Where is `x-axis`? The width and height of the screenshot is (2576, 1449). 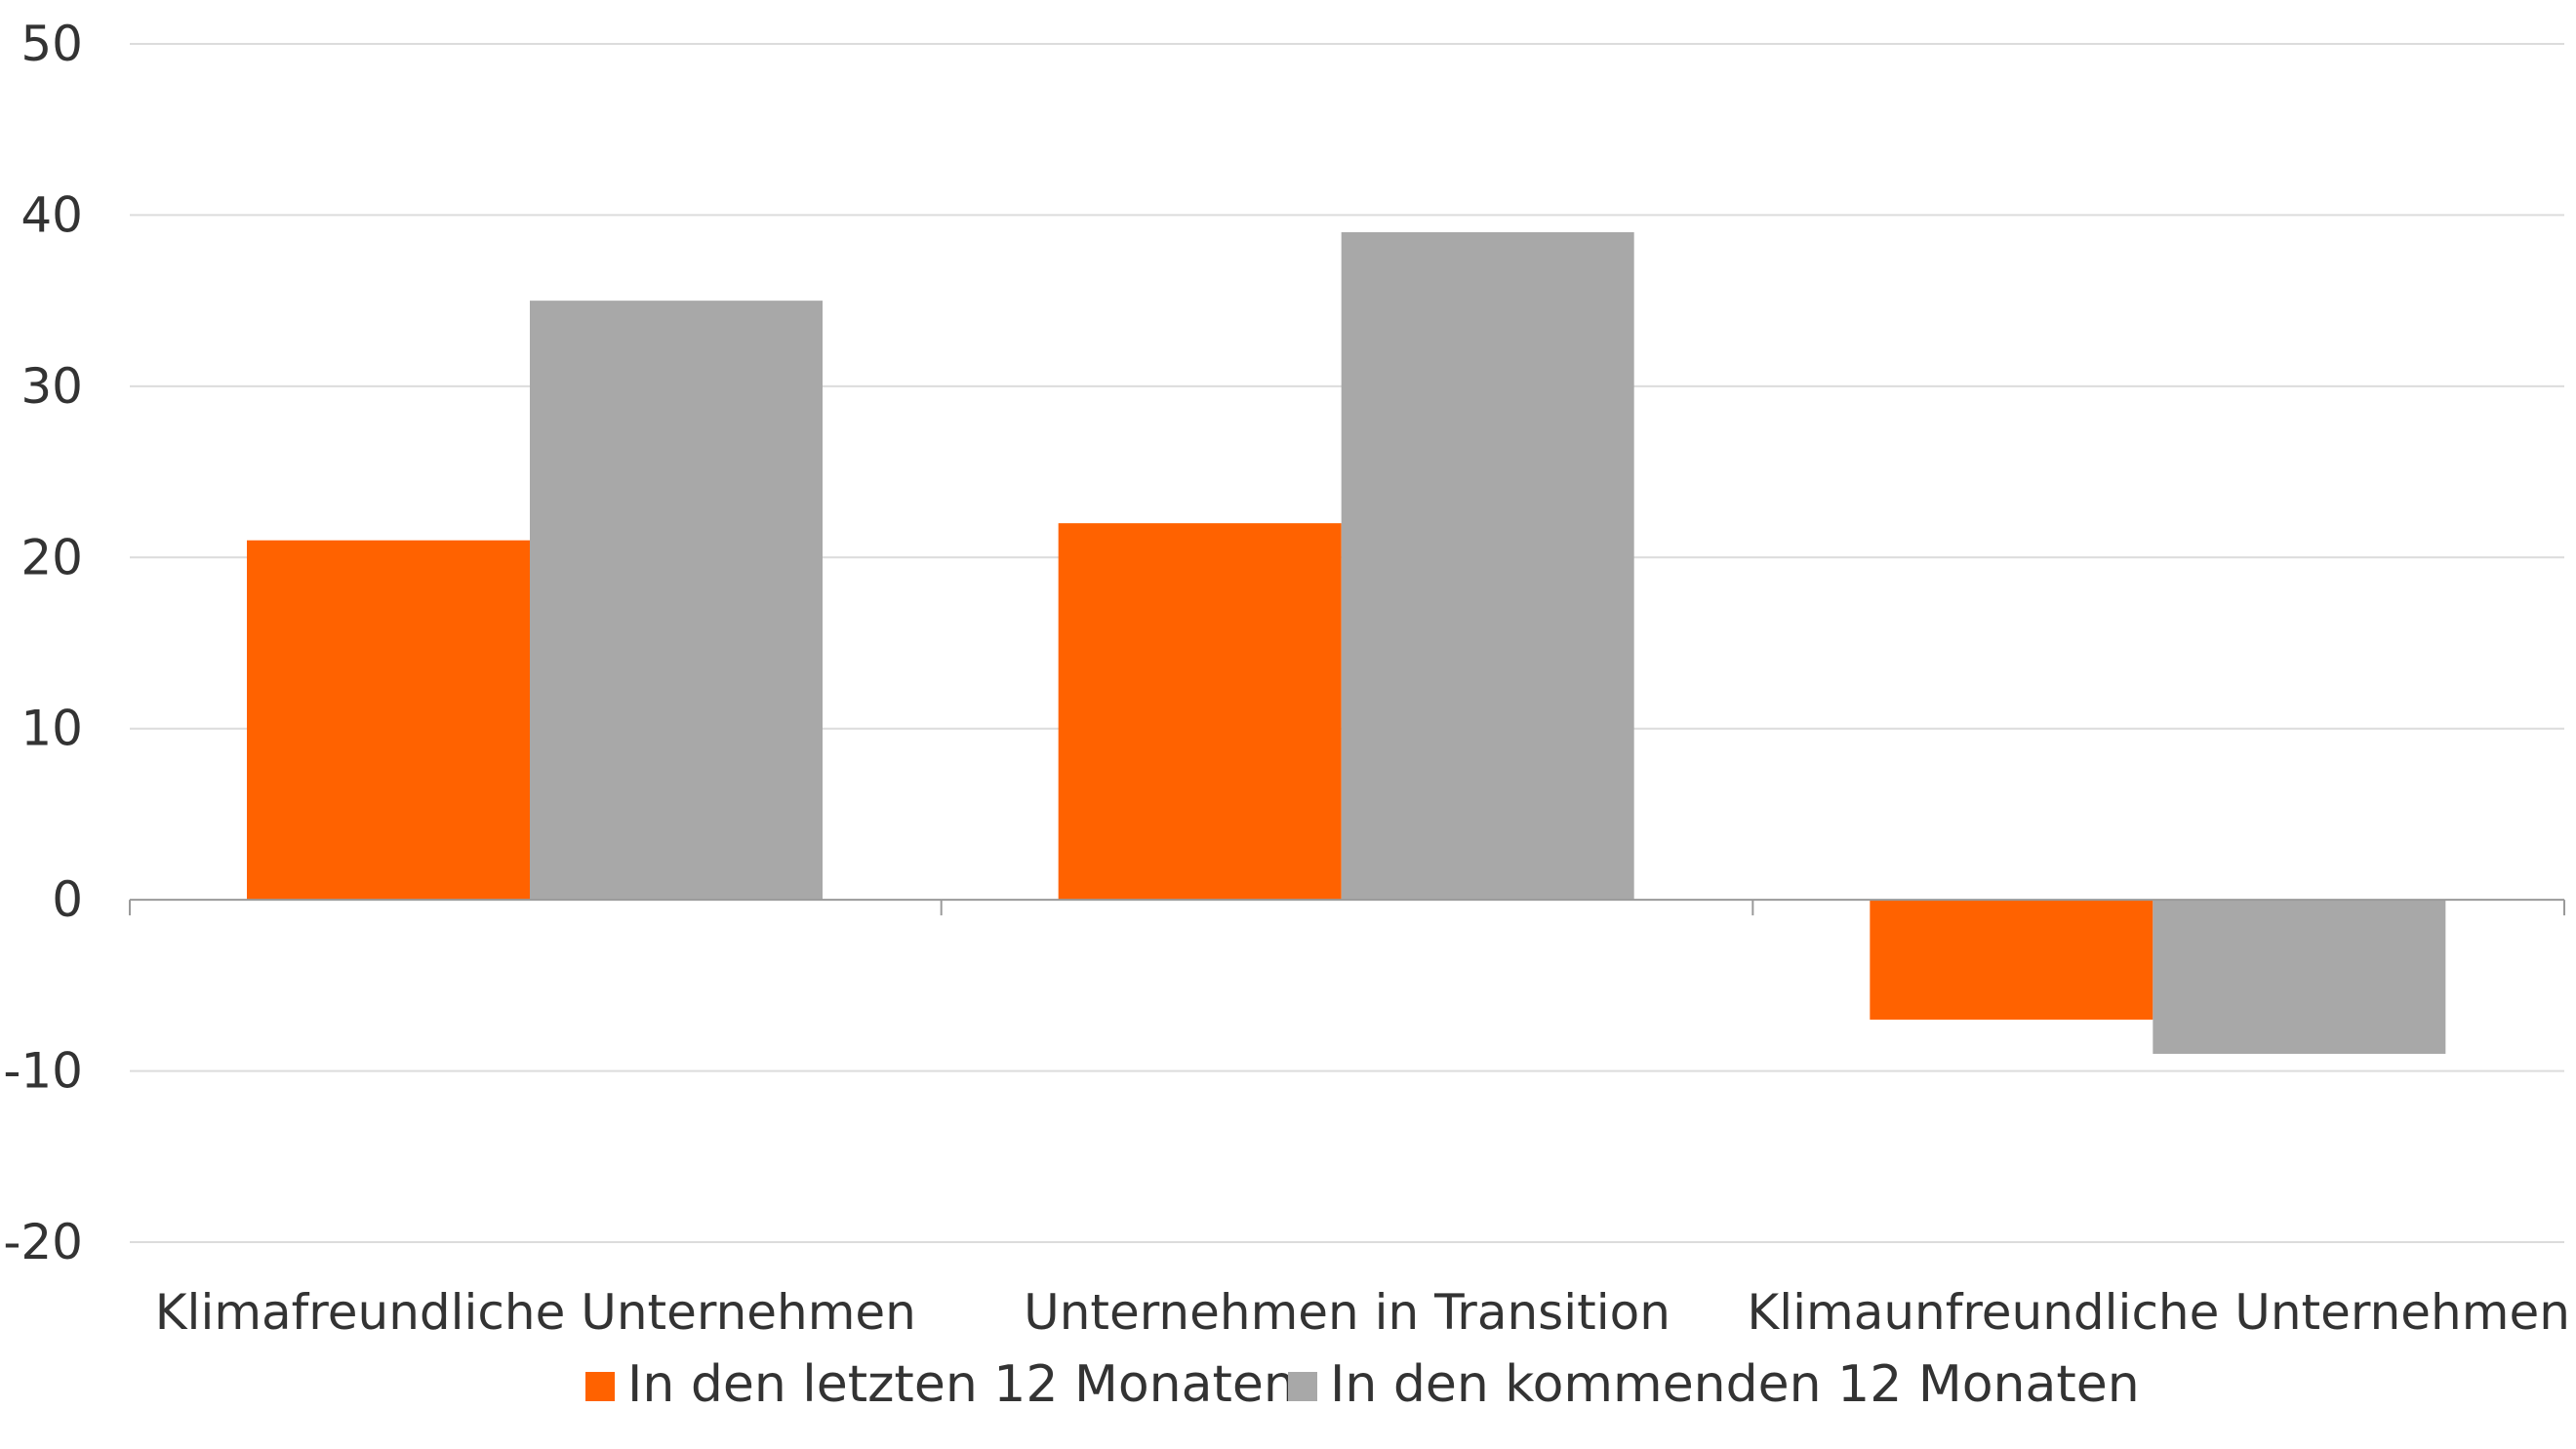 x-axis is located at coordinates (1347, 907).